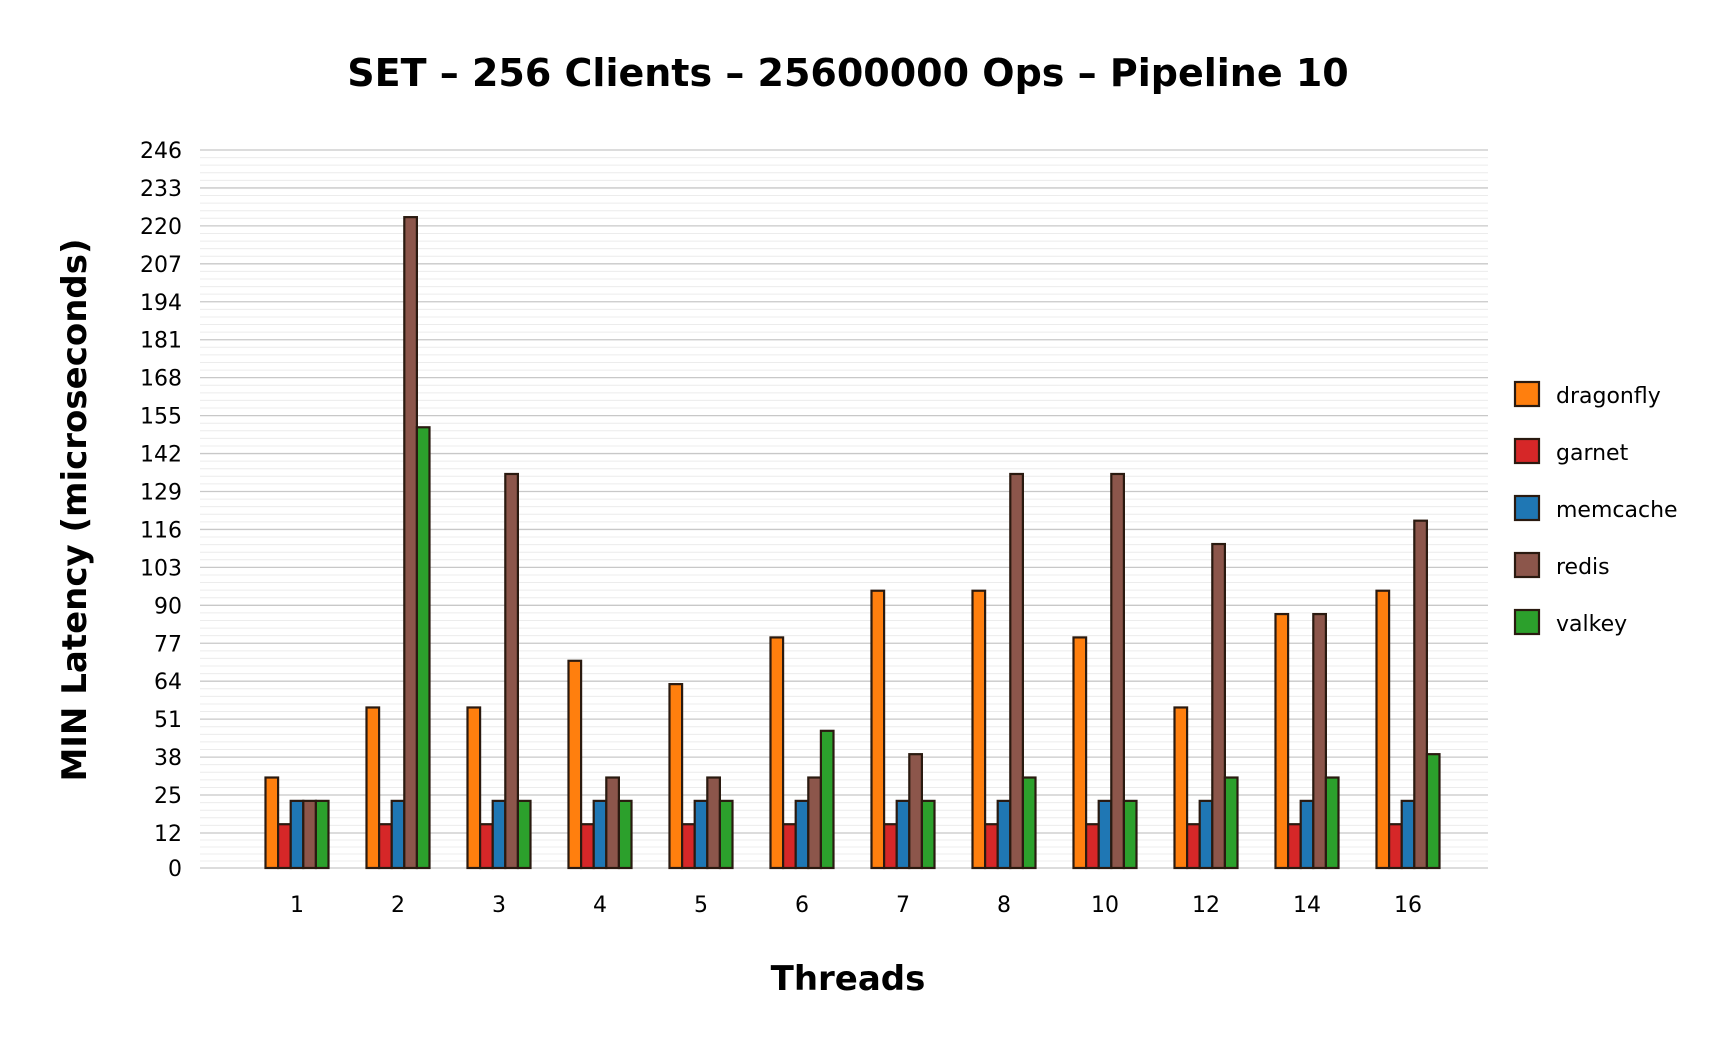  Describe the element at coordinates (168, 758) in the screenshot. I see `y-tick-label: 38` at that location.